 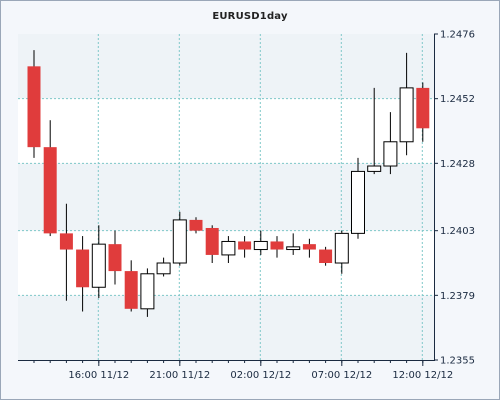 I want to click on x-tick-label: 02:00 12/12, so click(x=260, y=375).